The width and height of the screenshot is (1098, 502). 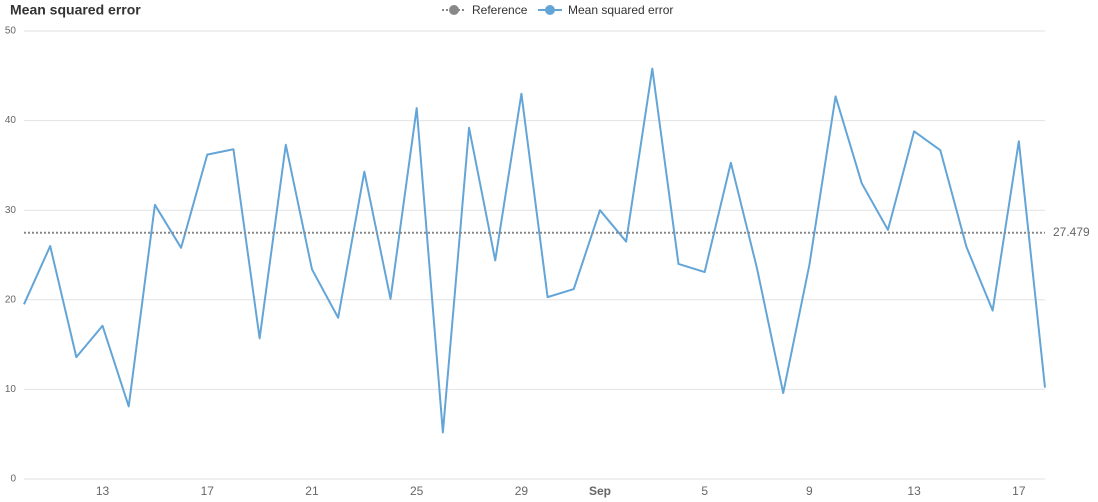 I want to click on x-tick-label: 25, so click(x=417, y=491).